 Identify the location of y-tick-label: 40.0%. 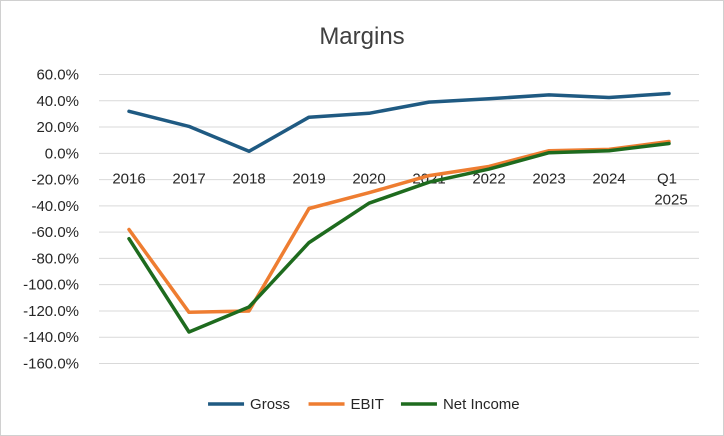
(57, 101).